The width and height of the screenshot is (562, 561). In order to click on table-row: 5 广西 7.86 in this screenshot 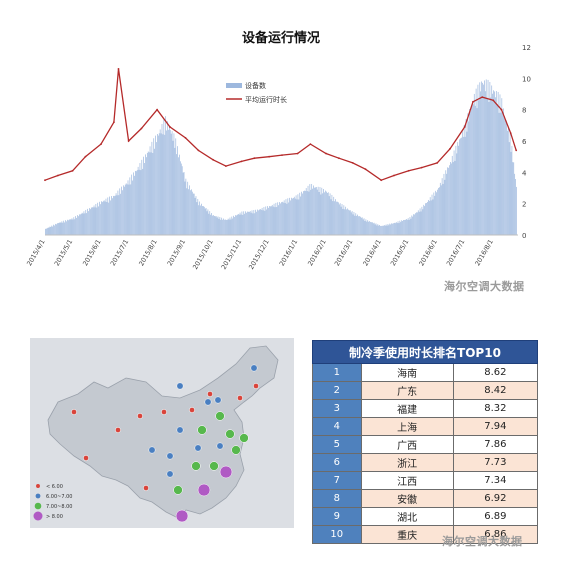, I will do `click(425, 444)`.